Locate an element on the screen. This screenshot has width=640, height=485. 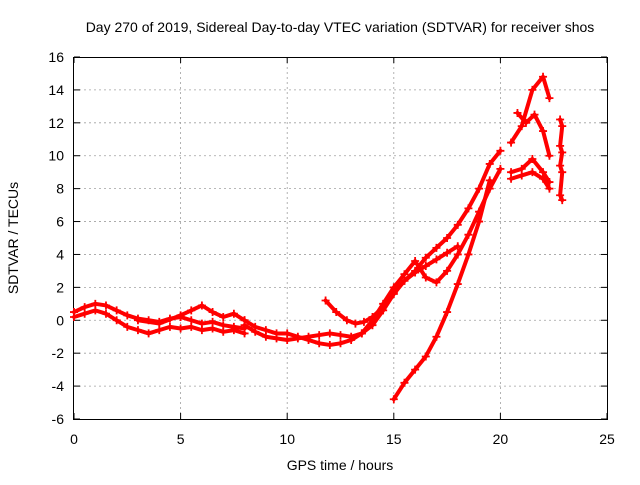
y-tick-label-1: -4 is located at coordinates (58, 386).